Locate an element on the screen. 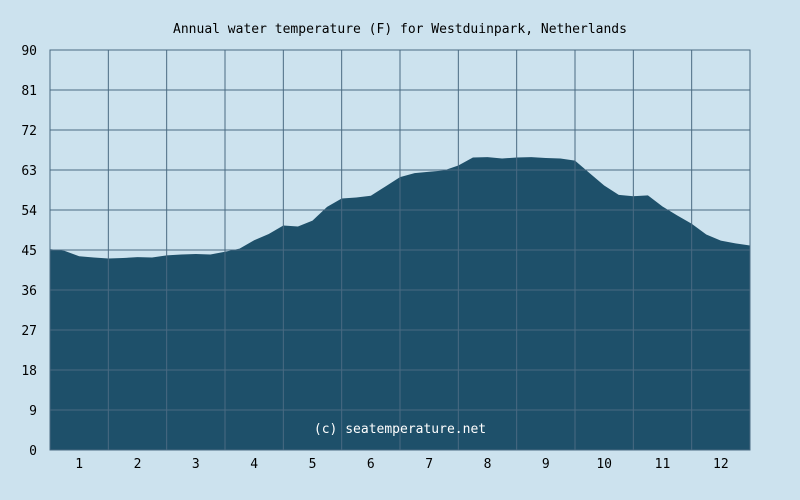  x-tick-label: 9 is located at coordinates (546, 464).